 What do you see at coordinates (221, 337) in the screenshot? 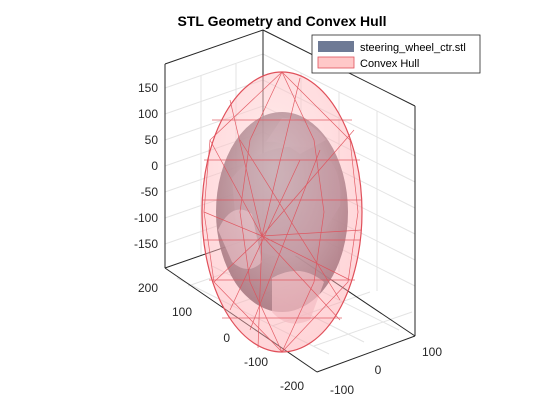
I see `y-axis-ticks: 200 100 0 -100 -200` at bounding box center [221, 337].